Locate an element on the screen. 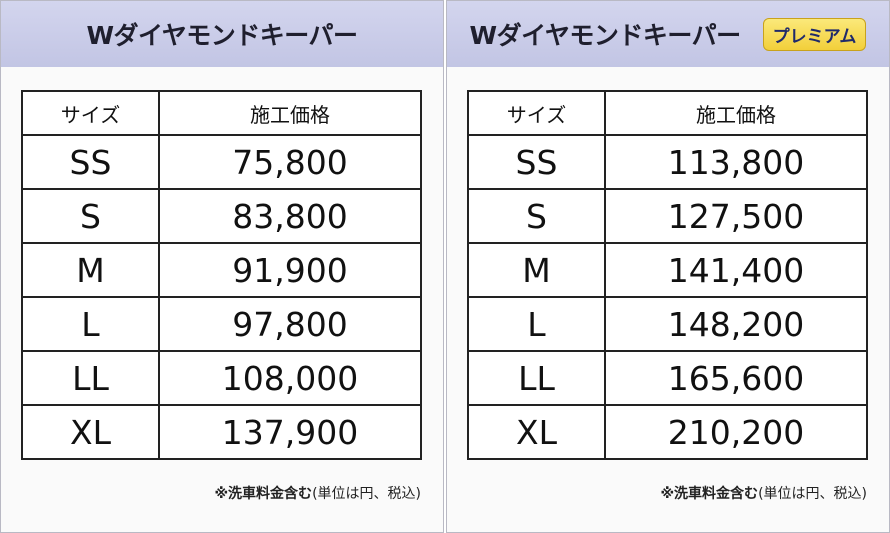  price-cell: 97,800 is located at coordinates (290, 324).